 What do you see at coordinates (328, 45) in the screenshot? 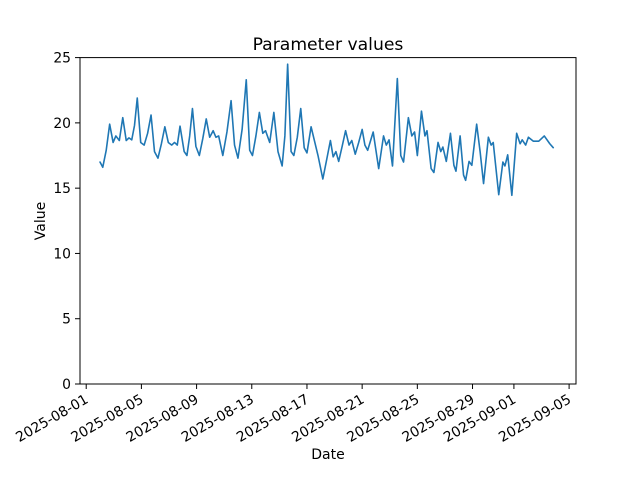
I see `chart-title: Parameter values` at bounding box center [328, 45].